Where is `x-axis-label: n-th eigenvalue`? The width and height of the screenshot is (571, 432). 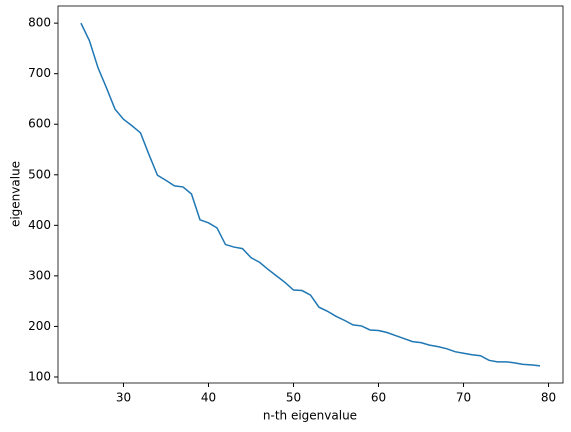 x-axis-label: n-th eigenvalue is located at coordinates (310, 416).